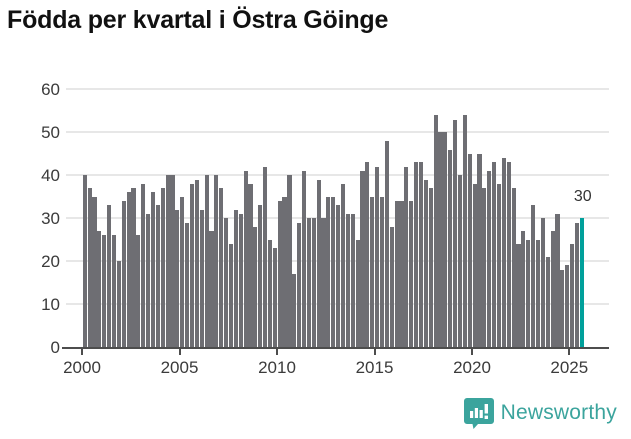  I want to click on x-tick-label: 2005, so click(179, 367).